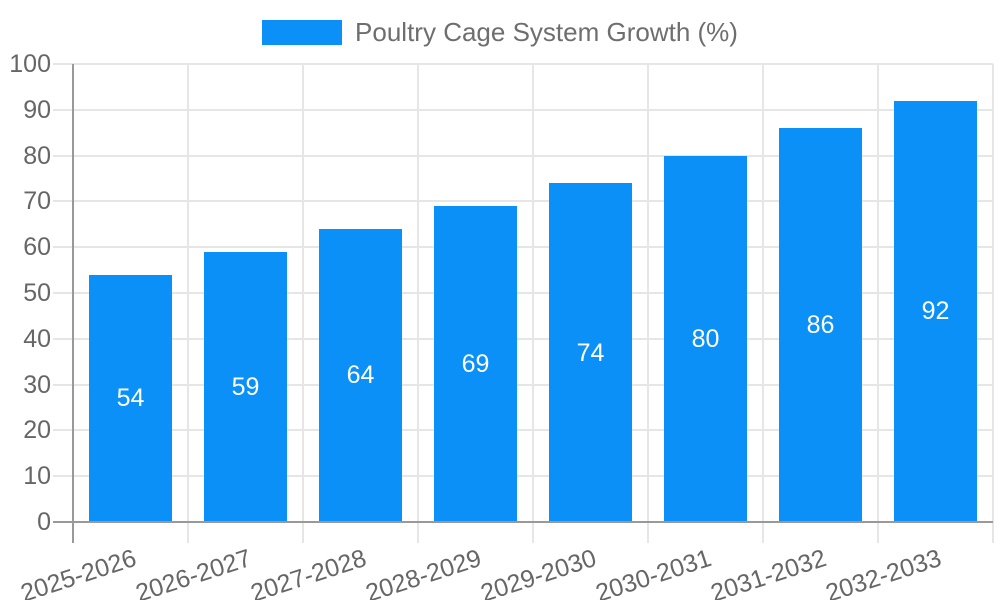  What do you see at coordinates (37, 293) in the screenshot?
I see `y-axis-tick-label: 50` at bounding box center [37, 293].